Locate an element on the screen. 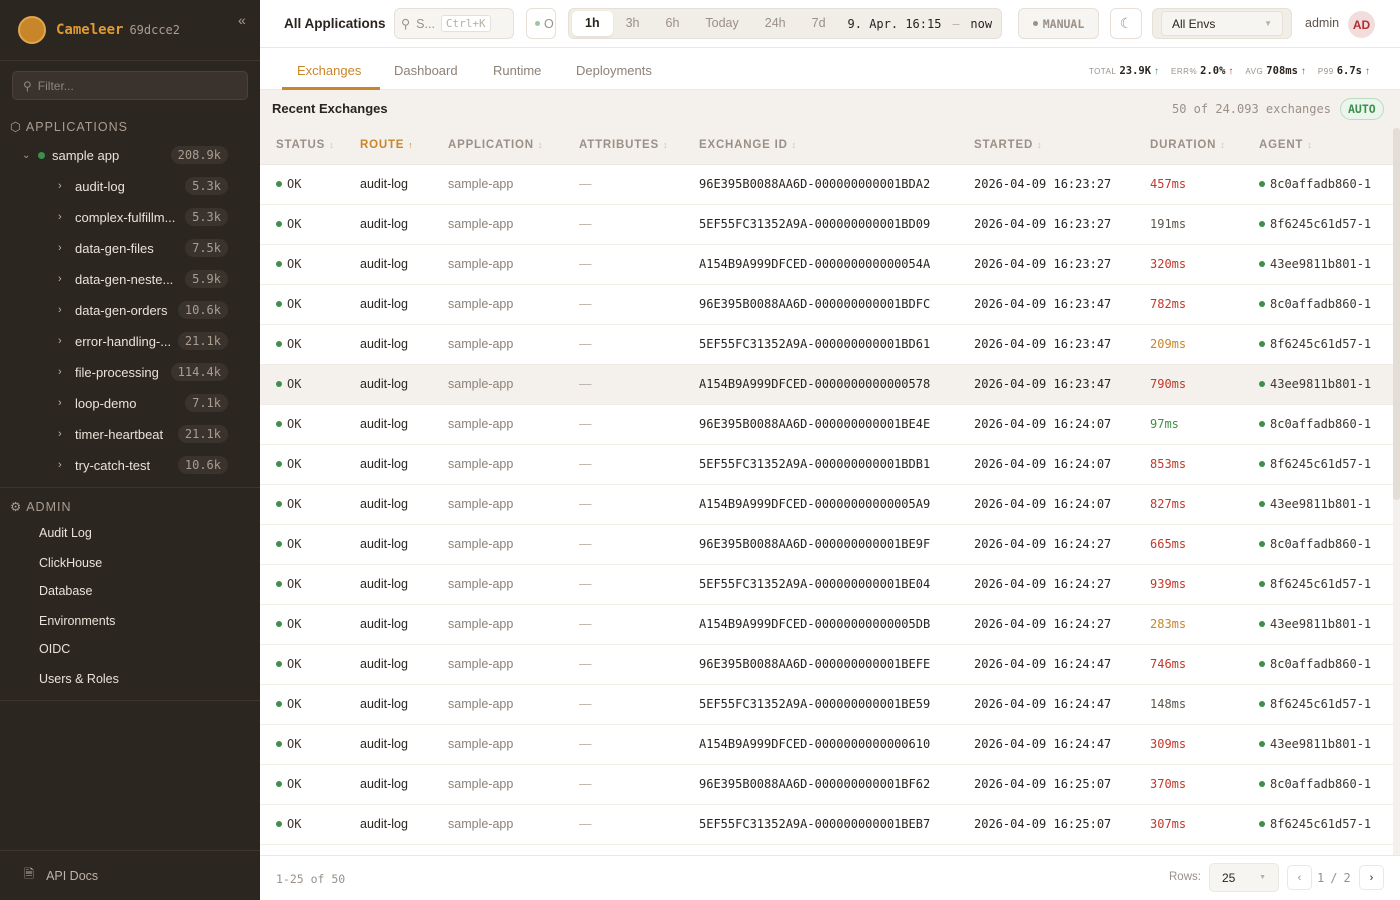  sidebar-route-item: › data-gen-neste... 5.9k is located at coordinates (143, 279).